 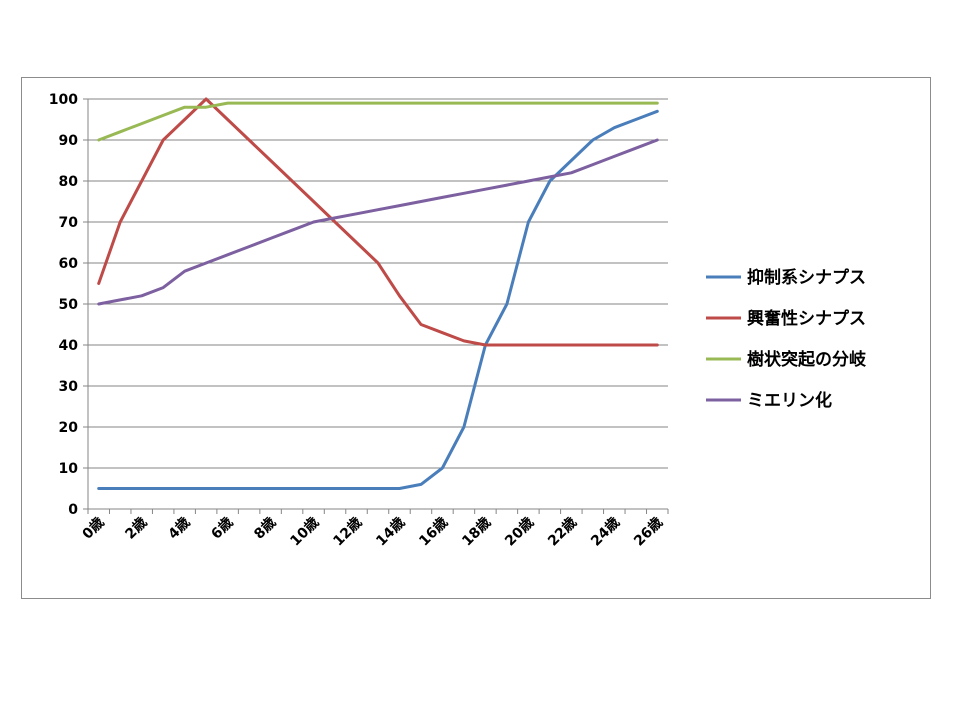 What do you see at coordinates (73, 510) in the screenshot?
I see `y-tick-label: 0` at bounding box center [73, 510].